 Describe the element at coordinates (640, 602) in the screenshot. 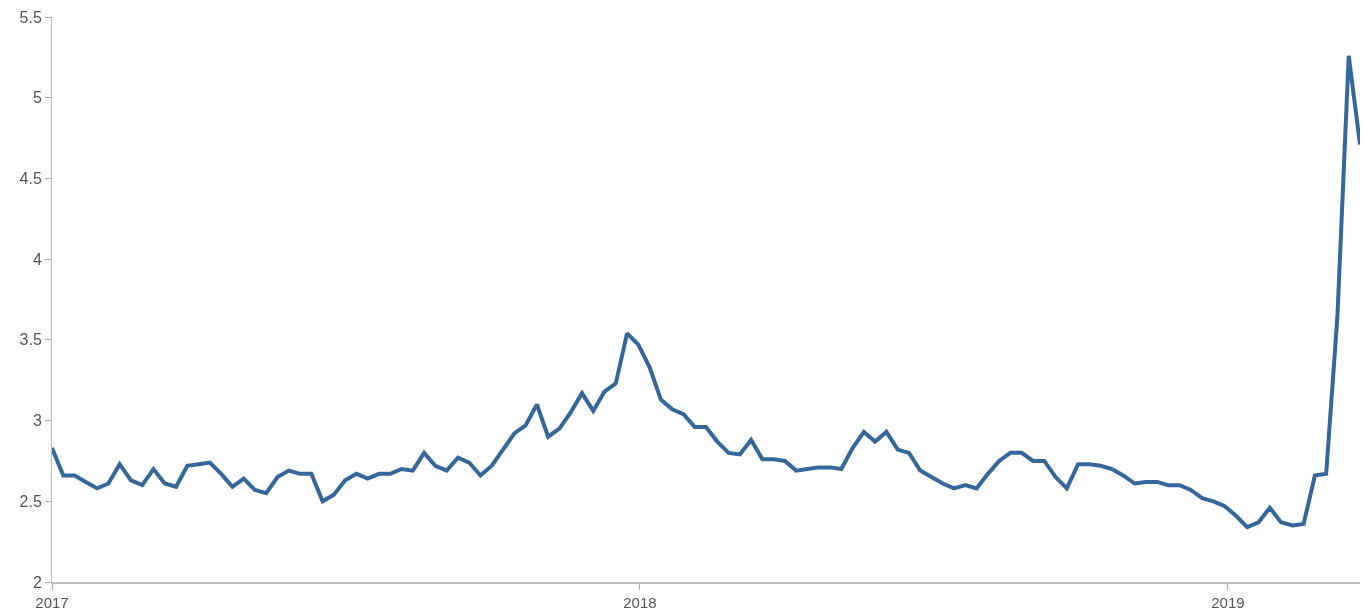

I see `x-tick-label: 2018` at that location.